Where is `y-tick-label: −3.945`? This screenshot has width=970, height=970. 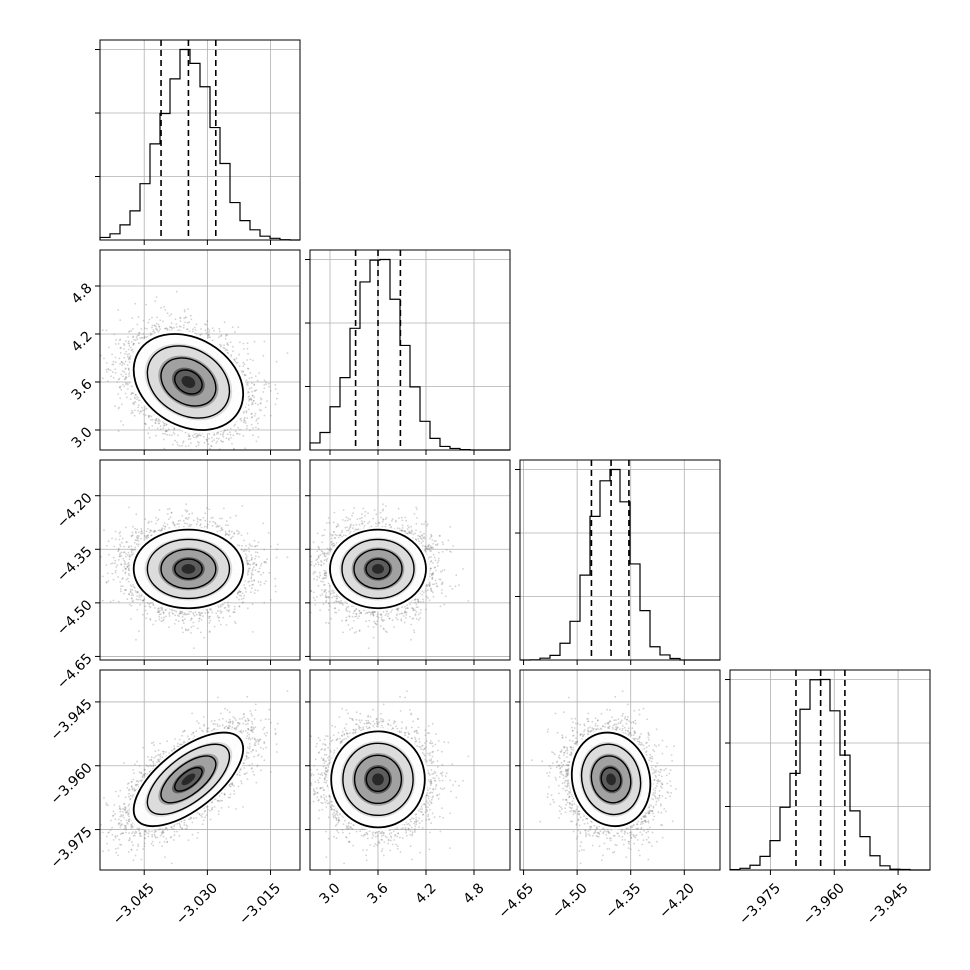 y-tick-label: −3.945 is located at coordinates (72, 720).